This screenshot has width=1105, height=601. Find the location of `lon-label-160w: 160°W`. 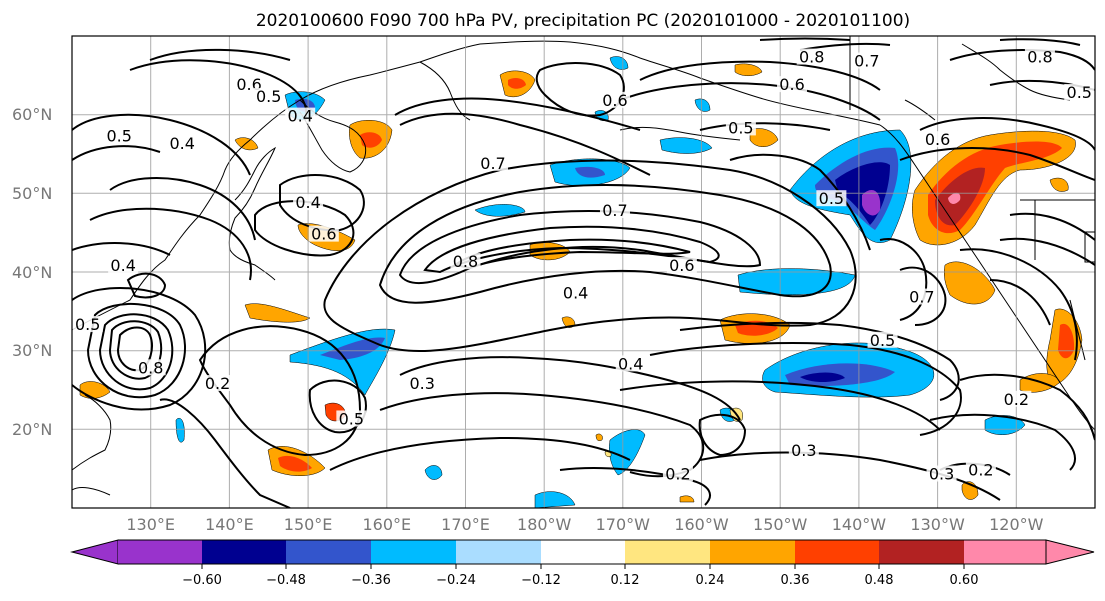

lon-label-160w: 160°W is located at coordinates (701, 524).